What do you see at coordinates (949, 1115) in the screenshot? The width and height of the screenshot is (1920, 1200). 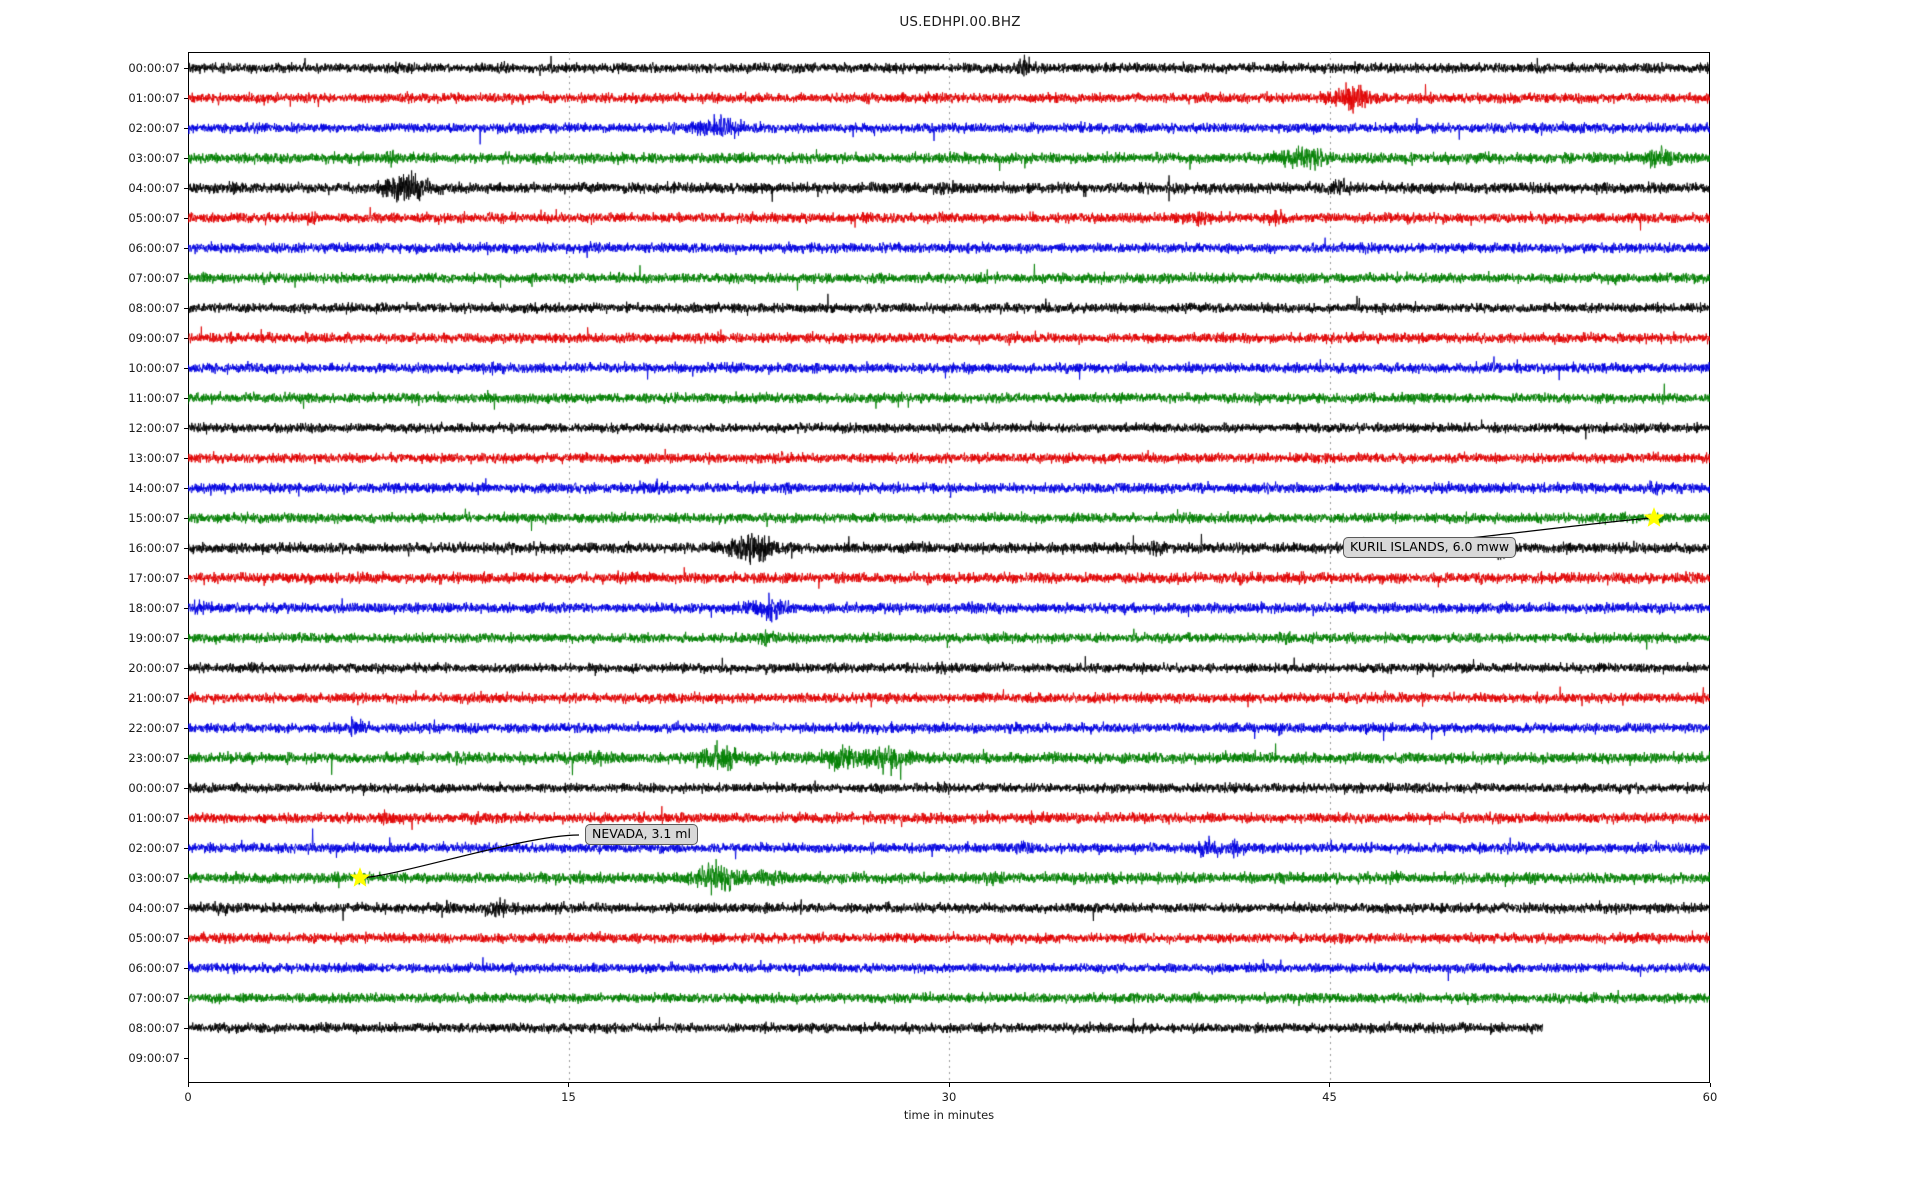 I see `x-axis-label: time in minutes` at bounding box center [949, 1115].